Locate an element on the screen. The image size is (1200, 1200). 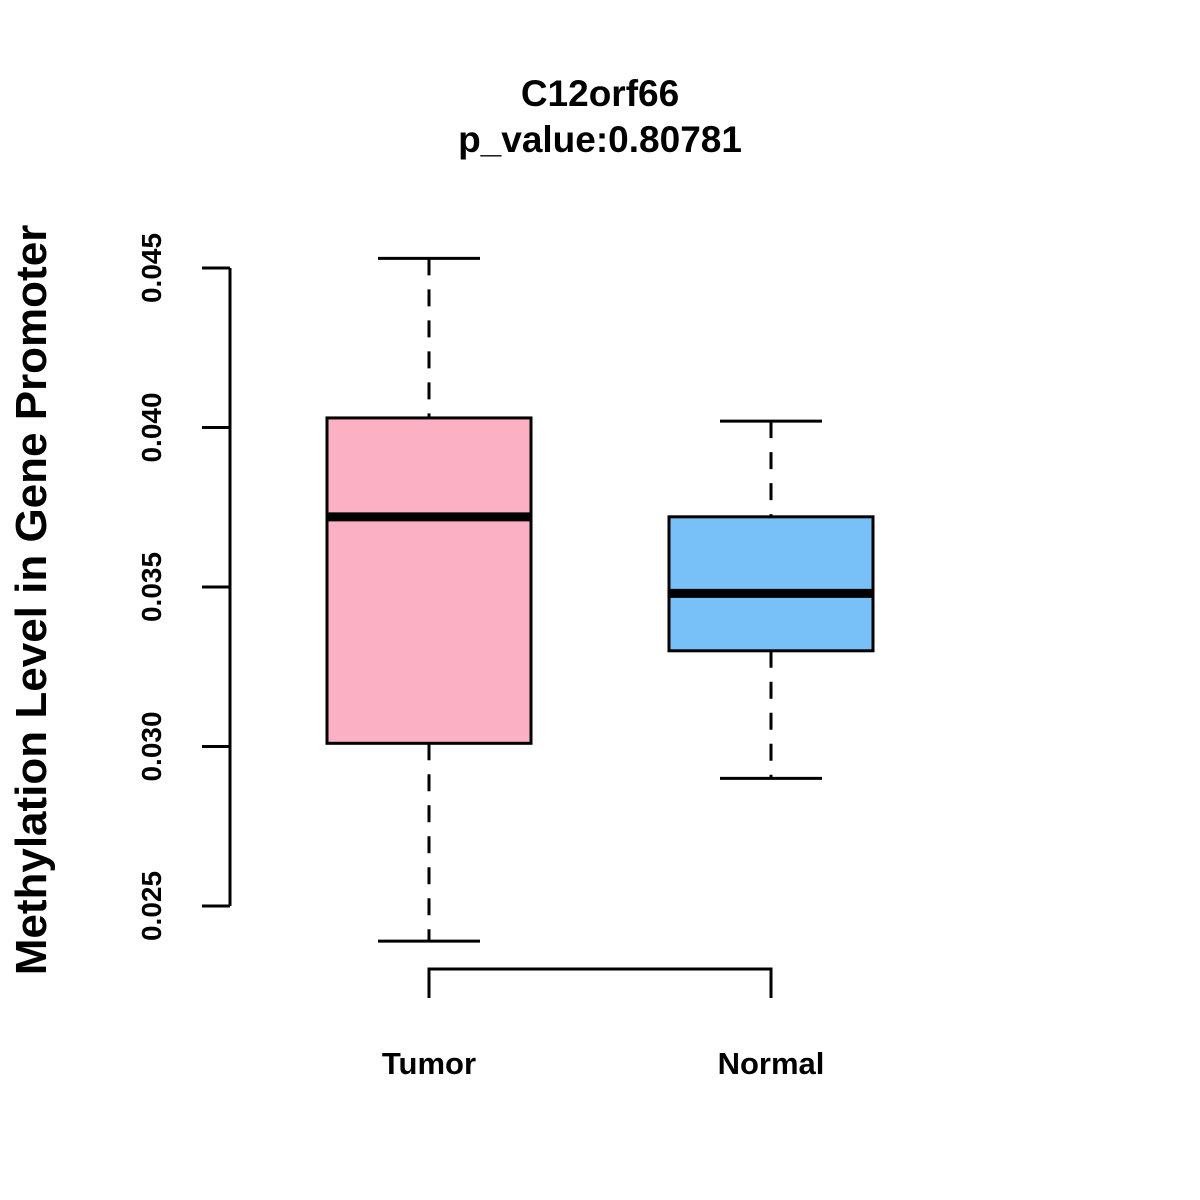
box-normal is located at coordinates (771, 599).